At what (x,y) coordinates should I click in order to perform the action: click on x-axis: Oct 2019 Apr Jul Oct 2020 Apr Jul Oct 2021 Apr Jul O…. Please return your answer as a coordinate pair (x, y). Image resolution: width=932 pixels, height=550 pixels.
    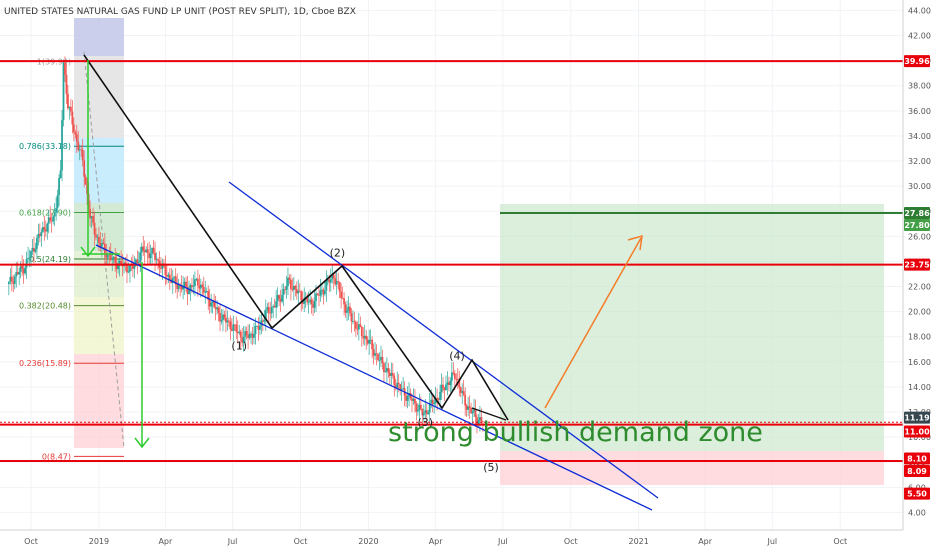
    Looking at the image, I should click on (435, 541).